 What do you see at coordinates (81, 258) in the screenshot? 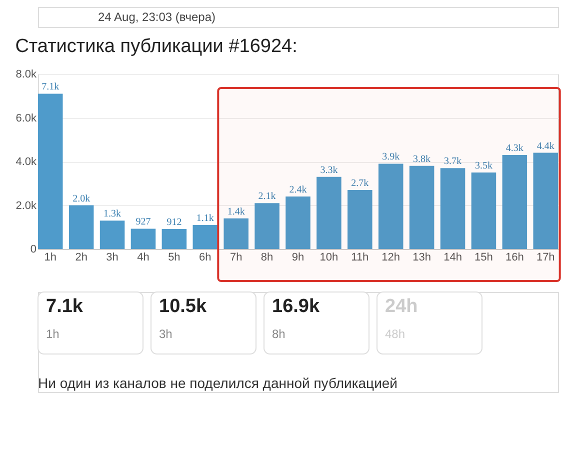
I see `x-tick-label: 2h` at bounding box center [81, 258].